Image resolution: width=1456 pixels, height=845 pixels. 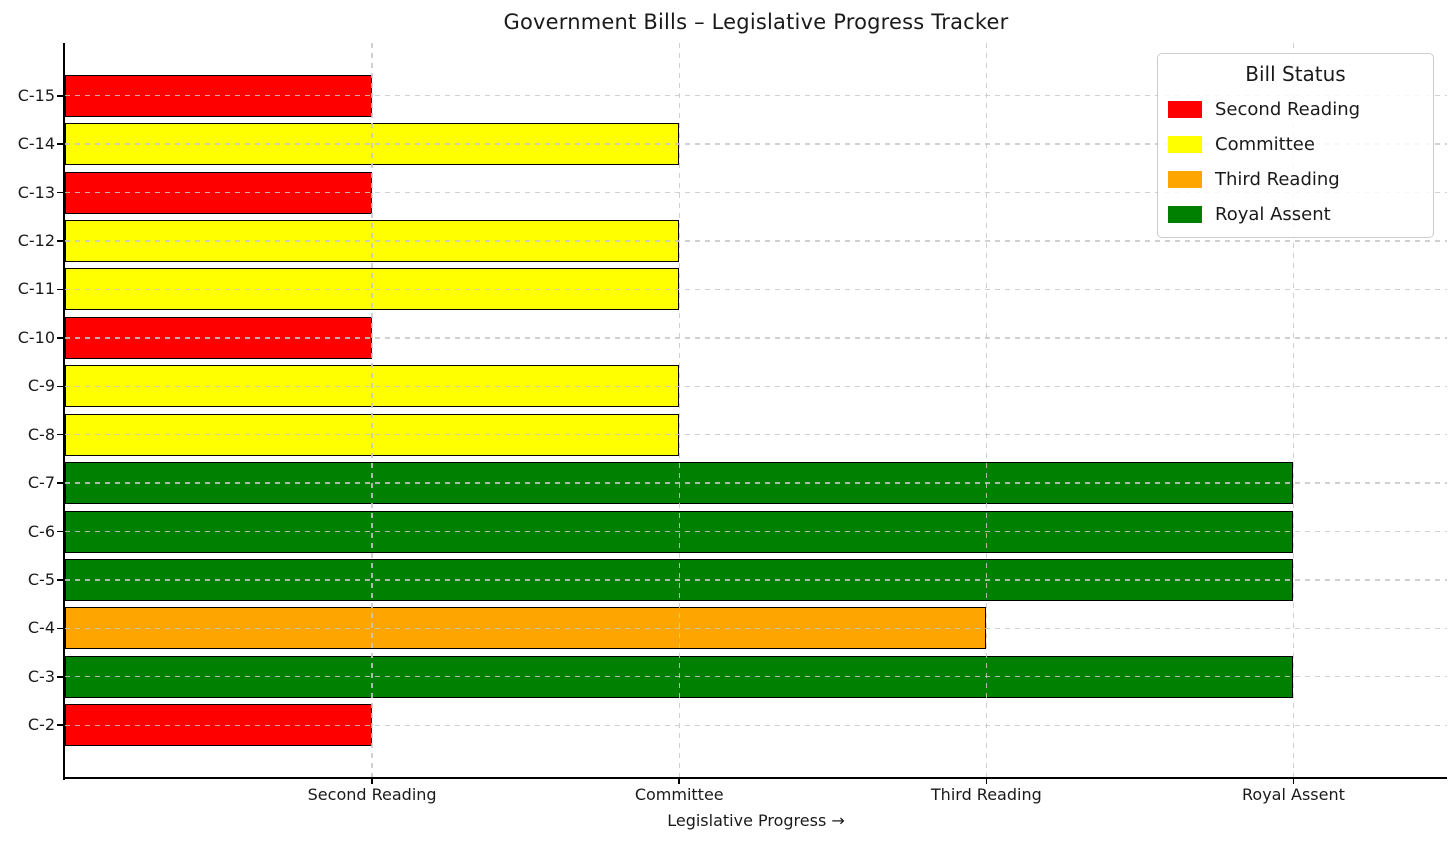 I want to click on x-tick-label-0: Second Reading, so click(x=372, y=794).